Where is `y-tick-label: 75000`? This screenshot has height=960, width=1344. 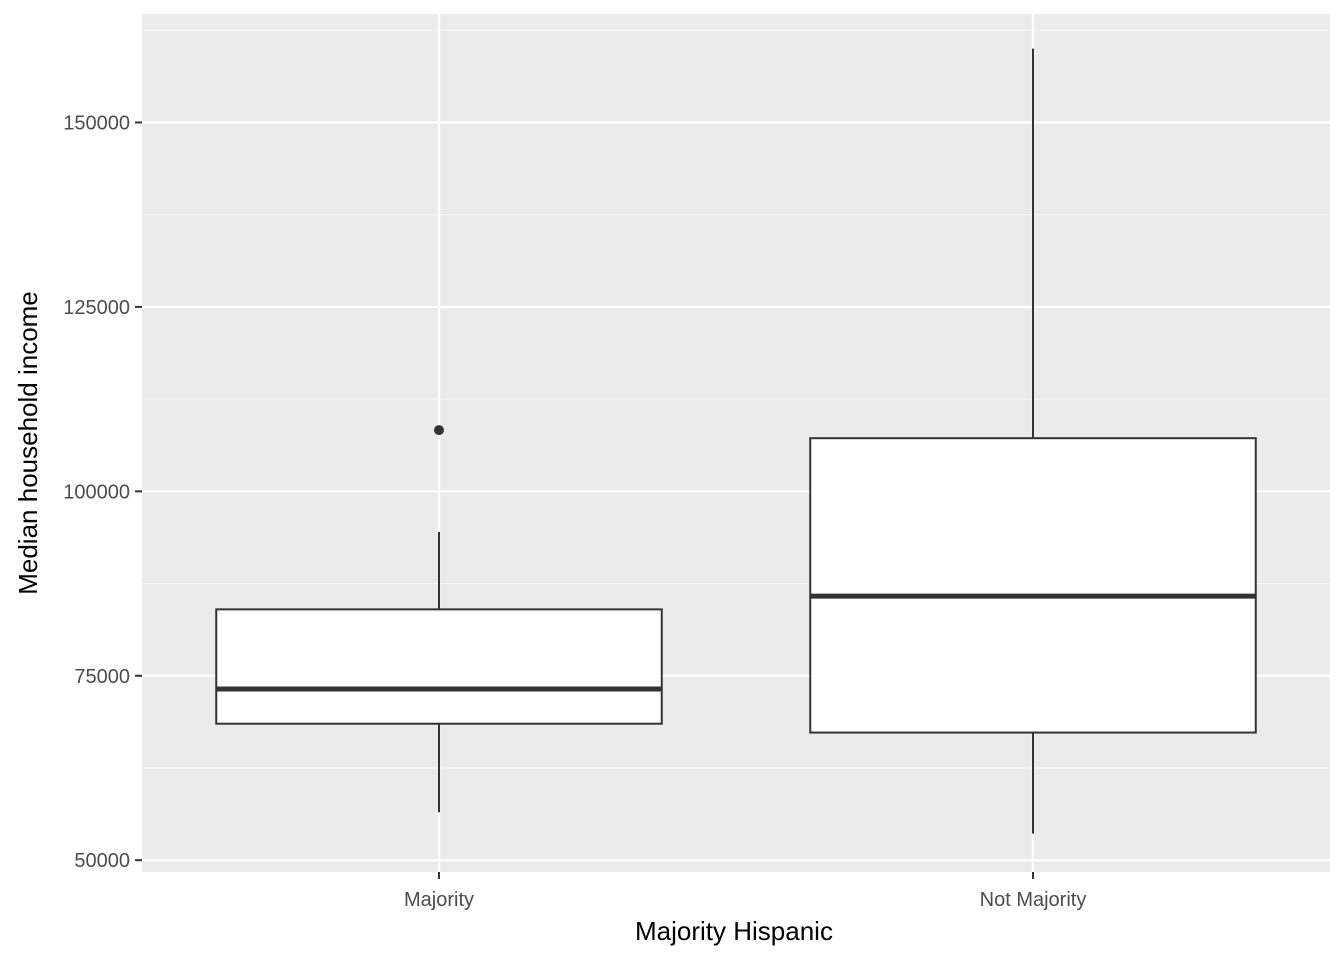 y-tick-label: 75000 is located at coordinates (102, 677).